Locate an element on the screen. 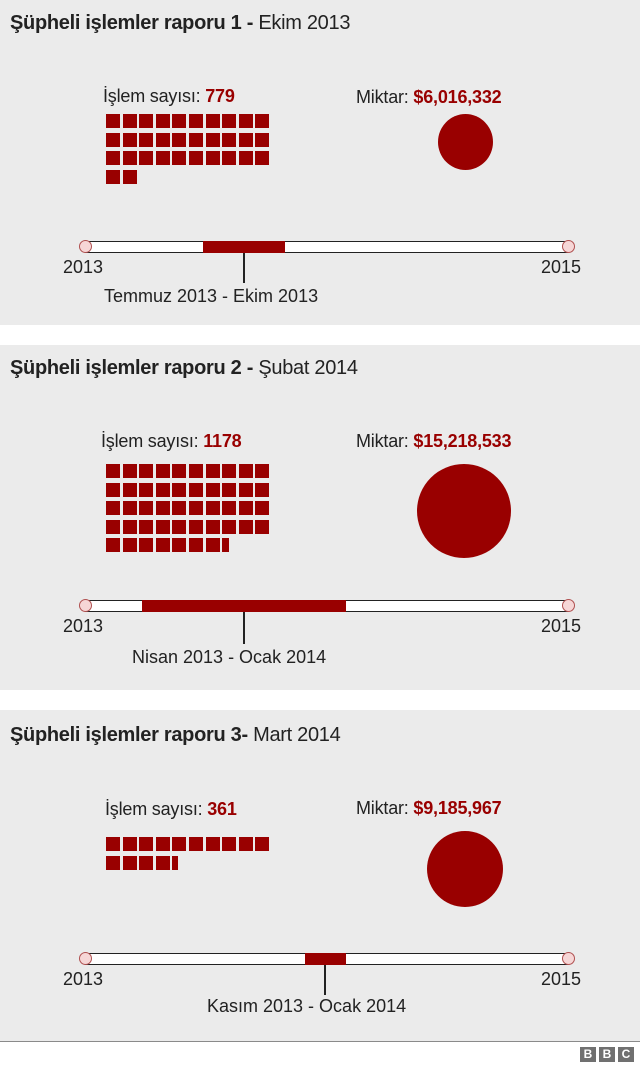 The image size is (640, 1066). timeline-pointer is located at coordinates (325, 980).